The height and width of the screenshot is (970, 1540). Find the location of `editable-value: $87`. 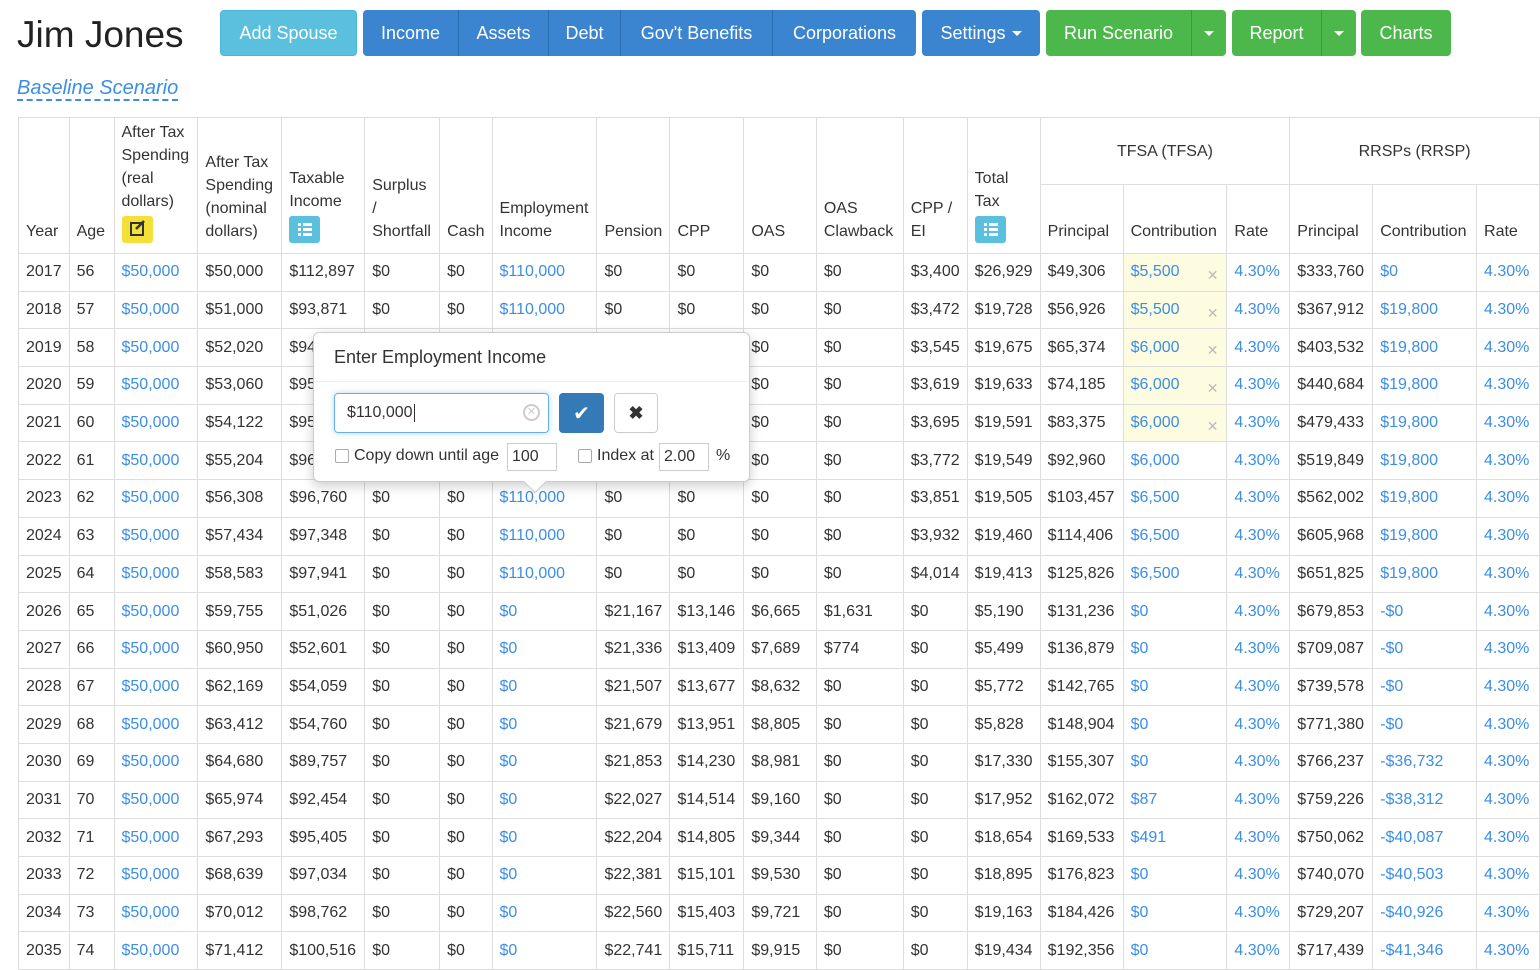

editable-value: $87 is located at coordinates (1144, 799).